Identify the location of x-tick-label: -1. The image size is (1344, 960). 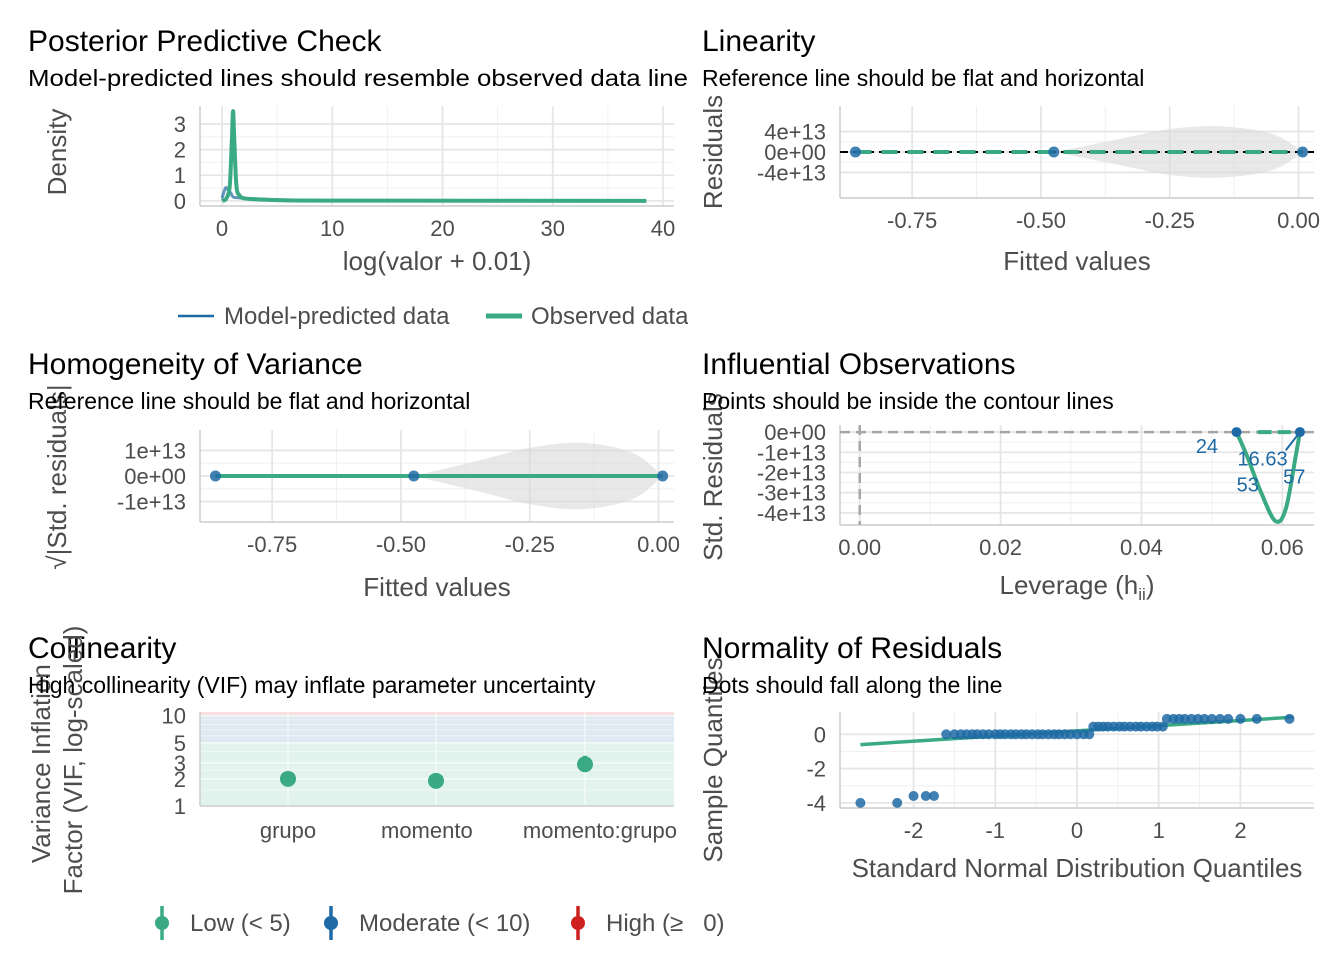
(995, 830).